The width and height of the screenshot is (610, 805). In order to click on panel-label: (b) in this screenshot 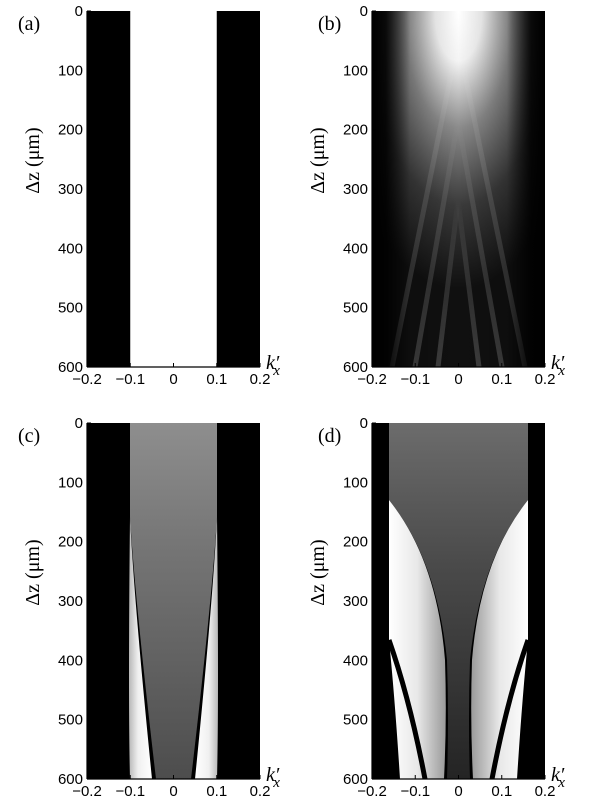, I will do `click(329, 24)`.